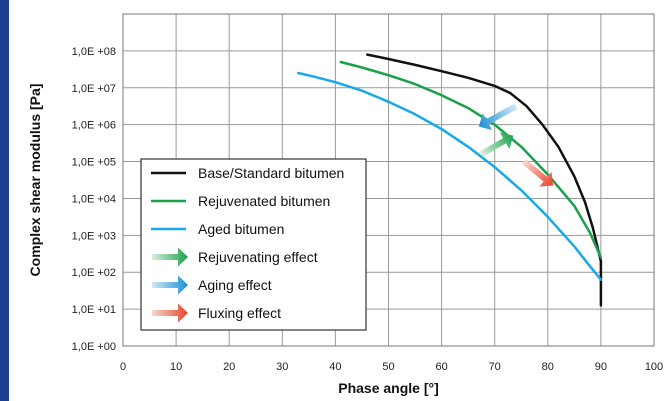  I want to click on rejuvenating-effect-arrow, so click(496, 144).